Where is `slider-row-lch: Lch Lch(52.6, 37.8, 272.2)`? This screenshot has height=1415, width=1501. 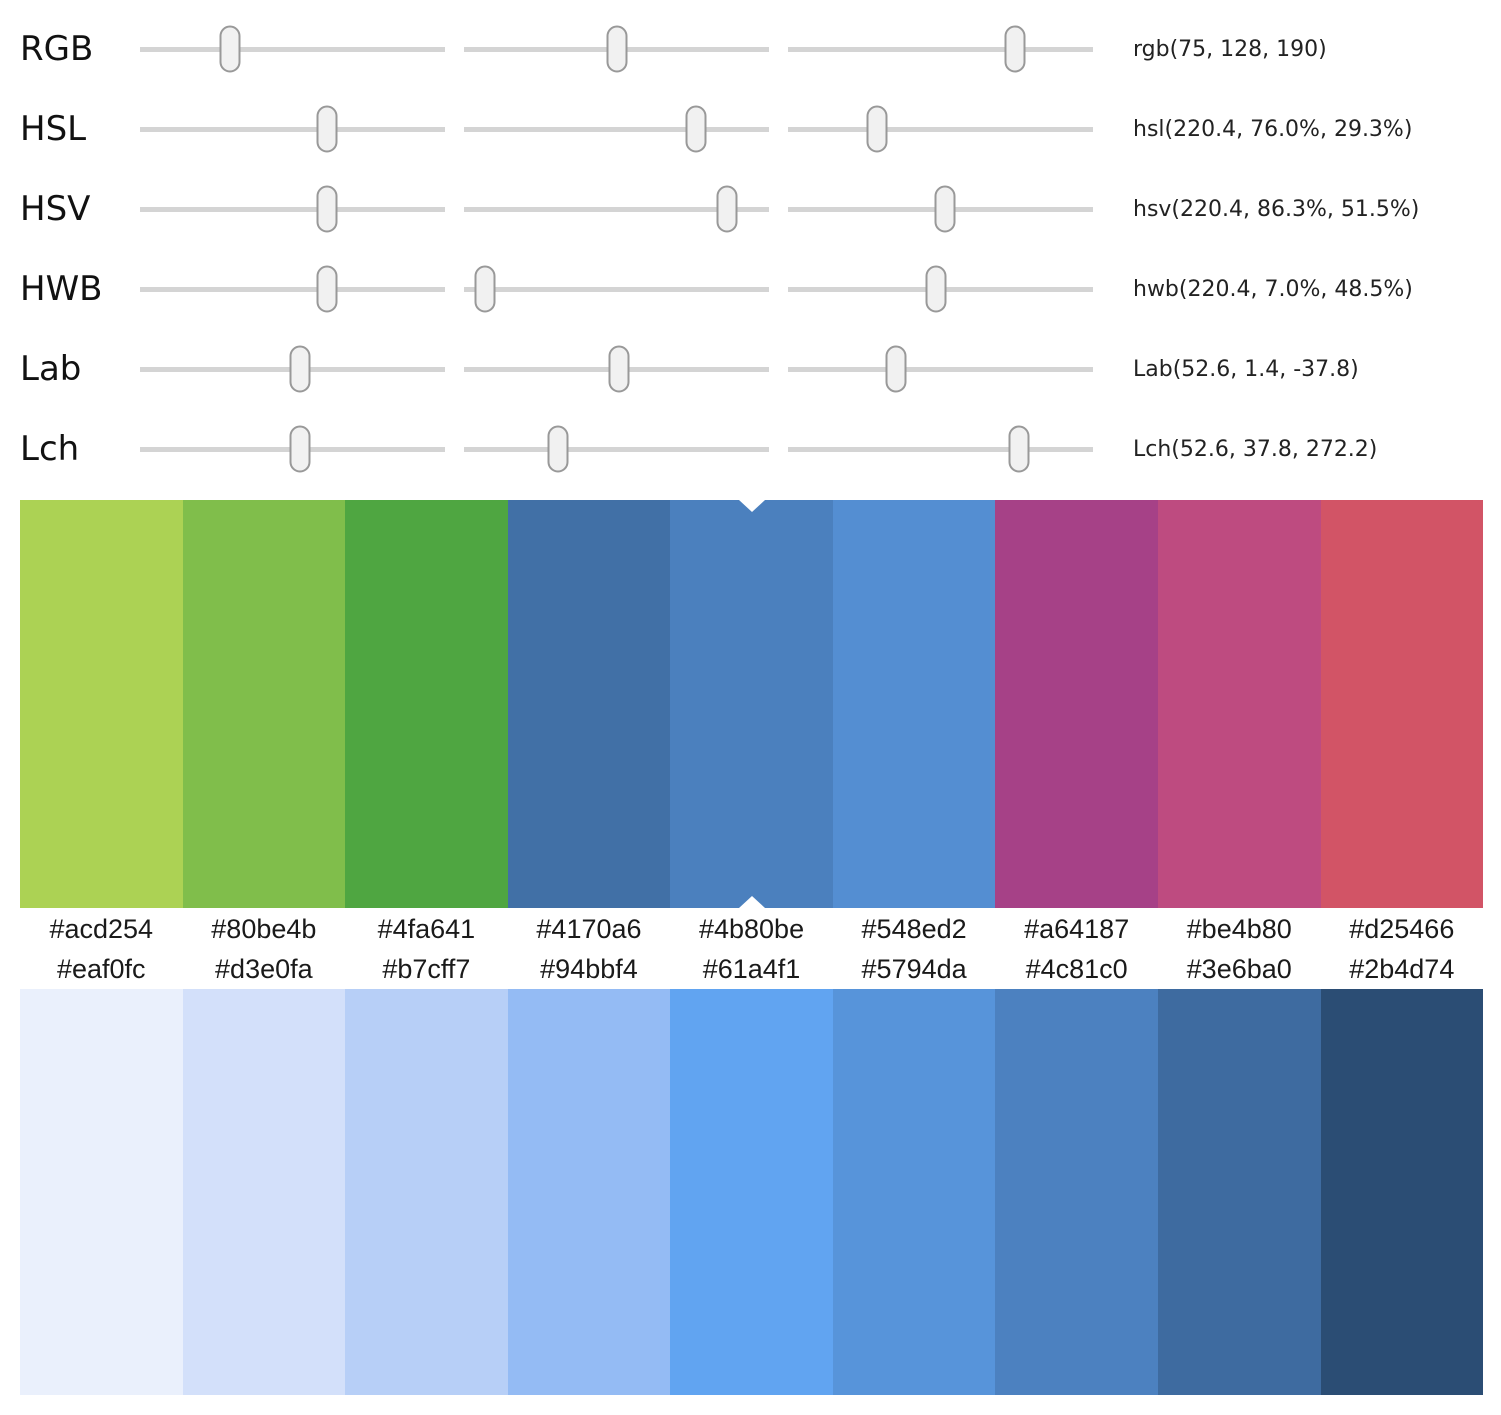
slider-row-lch: Lch Lch(52.6, 37.8, 272.2) is located at coordinates (760, 449).